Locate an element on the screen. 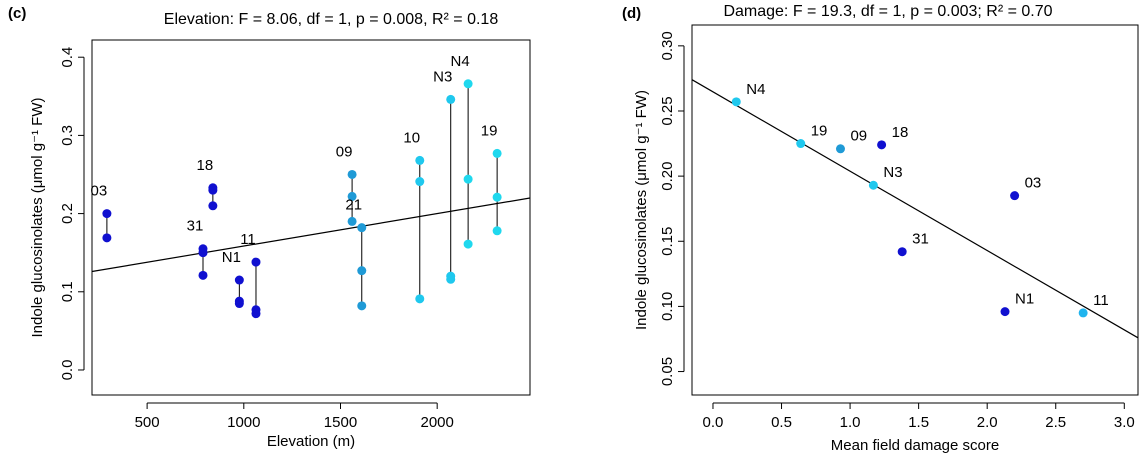 This screenshot has width=1142, height=461. x-tick-label: 0.5 is located at coordinates (781, 422).